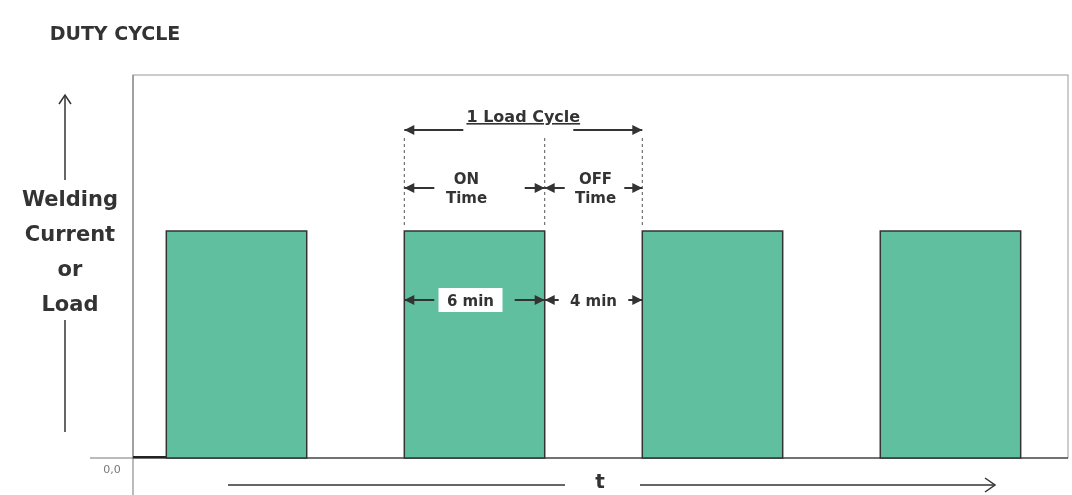 The width and height of the screenshot is (1072, 495). I want to click on text: OFF Time, so click(595, 188).